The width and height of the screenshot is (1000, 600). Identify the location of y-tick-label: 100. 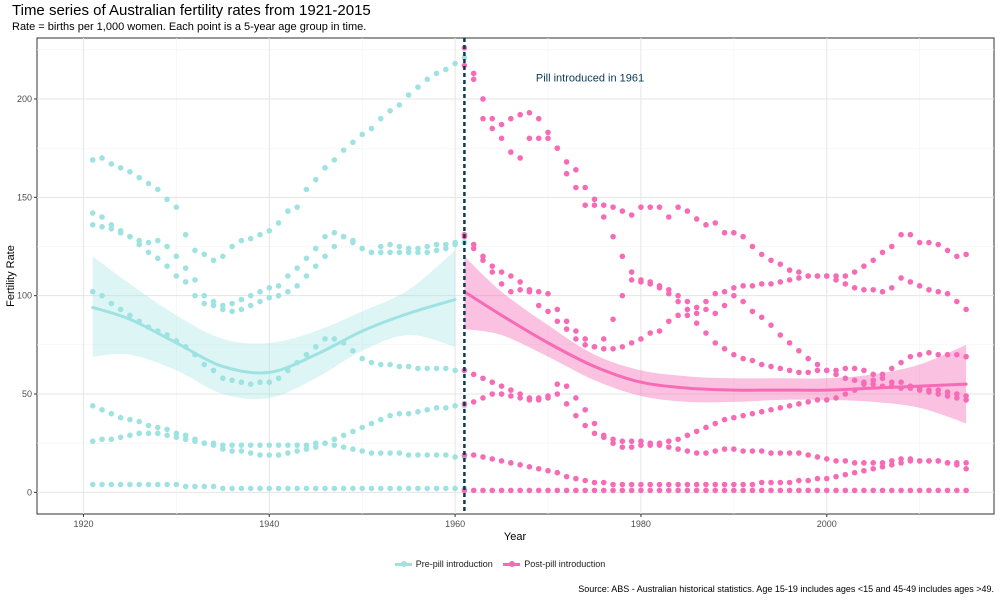
(24, 296).